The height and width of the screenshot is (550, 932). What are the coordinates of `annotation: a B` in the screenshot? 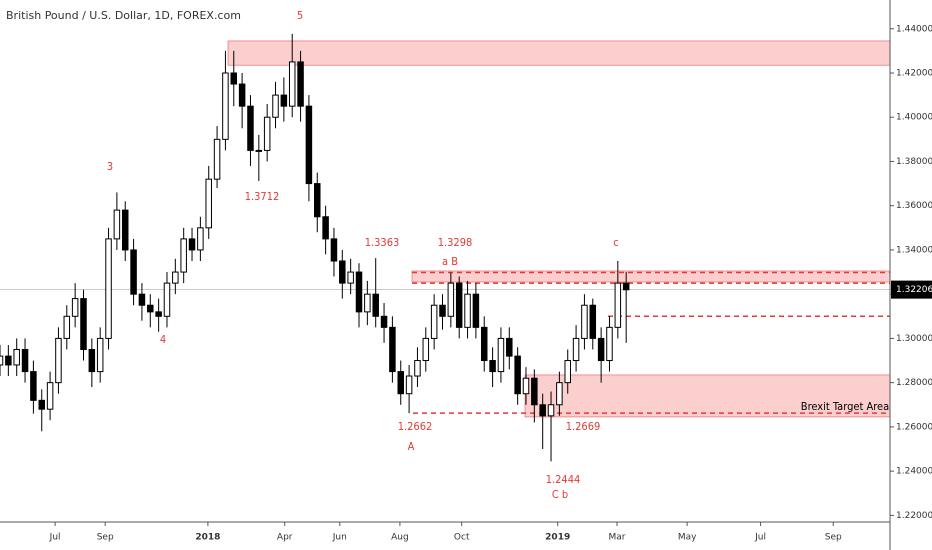 It's located at (450, 261).